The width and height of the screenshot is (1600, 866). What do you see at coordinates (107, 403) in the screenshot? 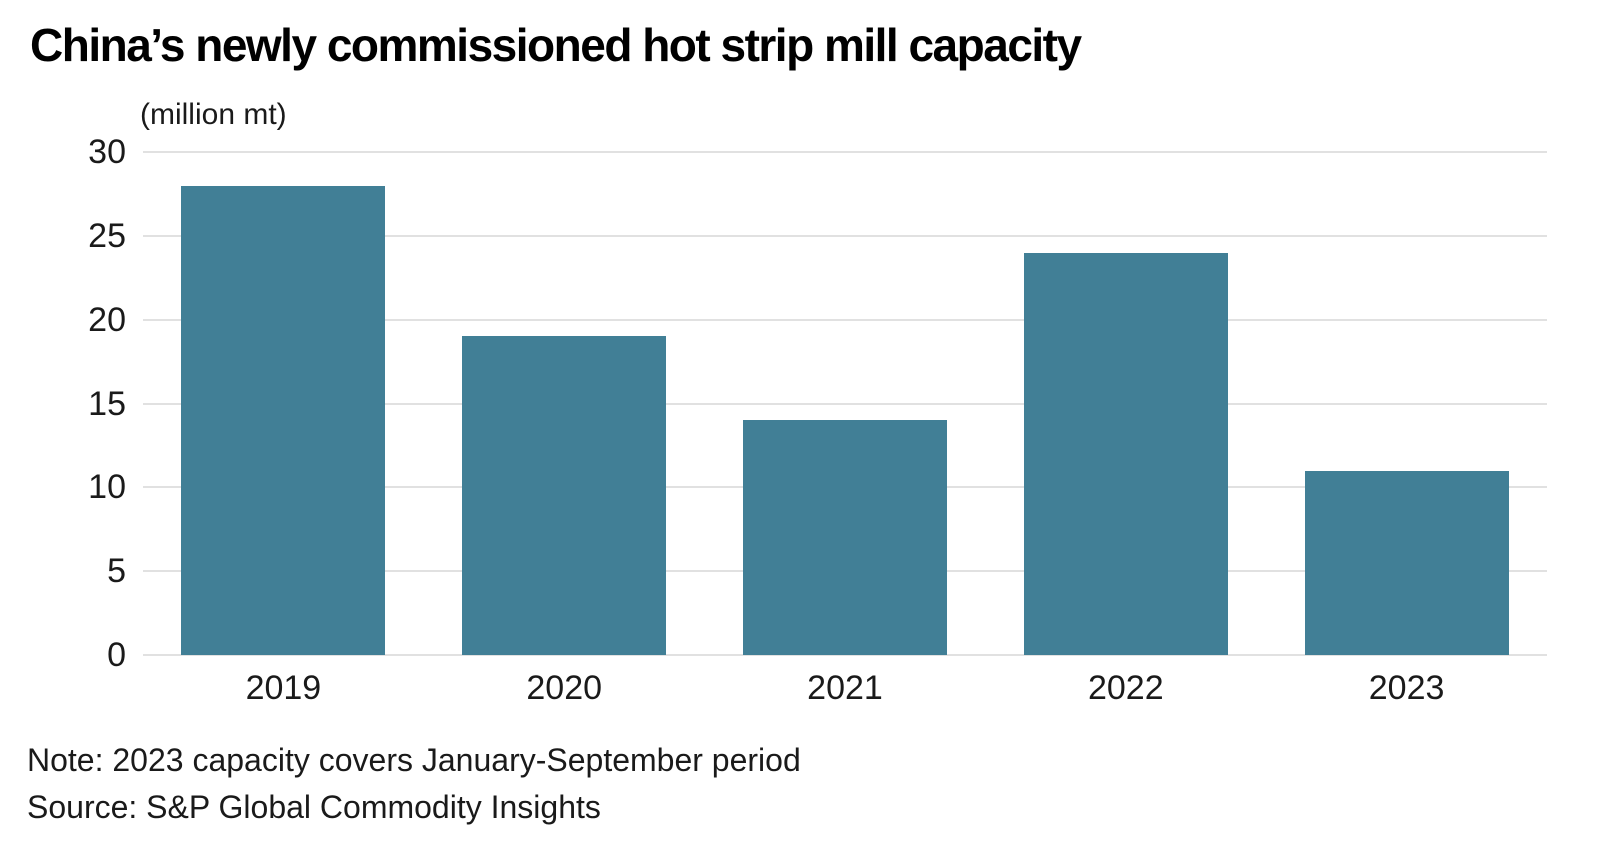
I see `y-tick-label-15: 15` at bounding box center [107, 403].